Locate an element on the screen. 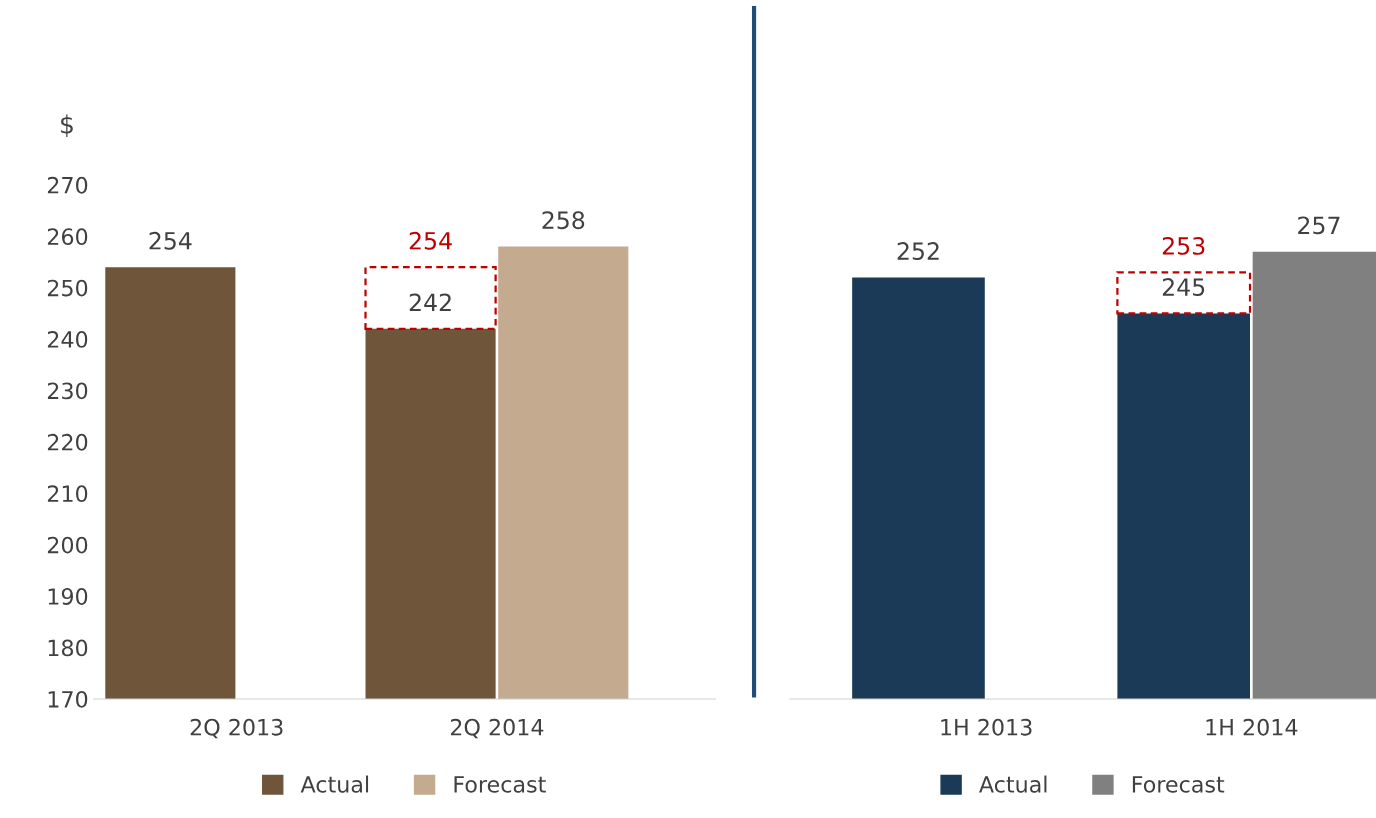  annotation: 253 is located at coordinates (1183, 245).